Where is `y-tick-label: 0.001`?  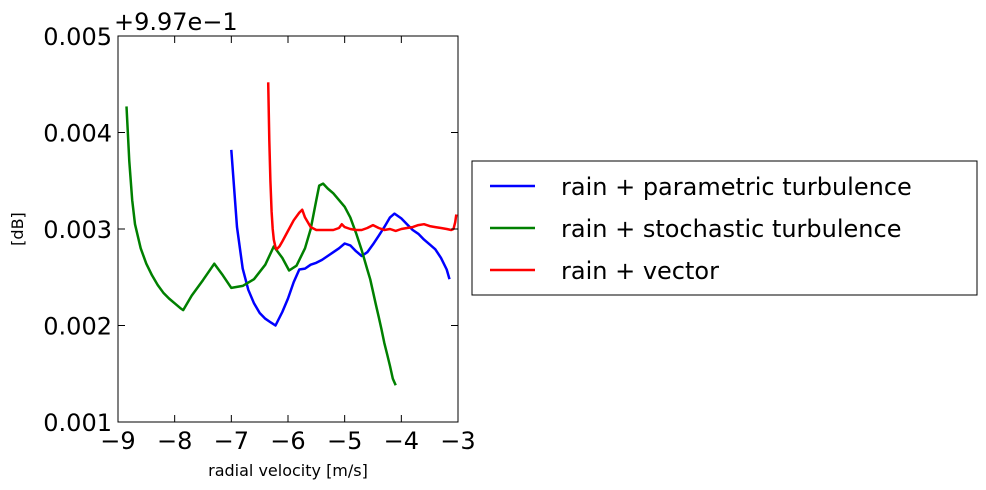 y-tick-label: 0.001 is located at coordinates (77, 423).